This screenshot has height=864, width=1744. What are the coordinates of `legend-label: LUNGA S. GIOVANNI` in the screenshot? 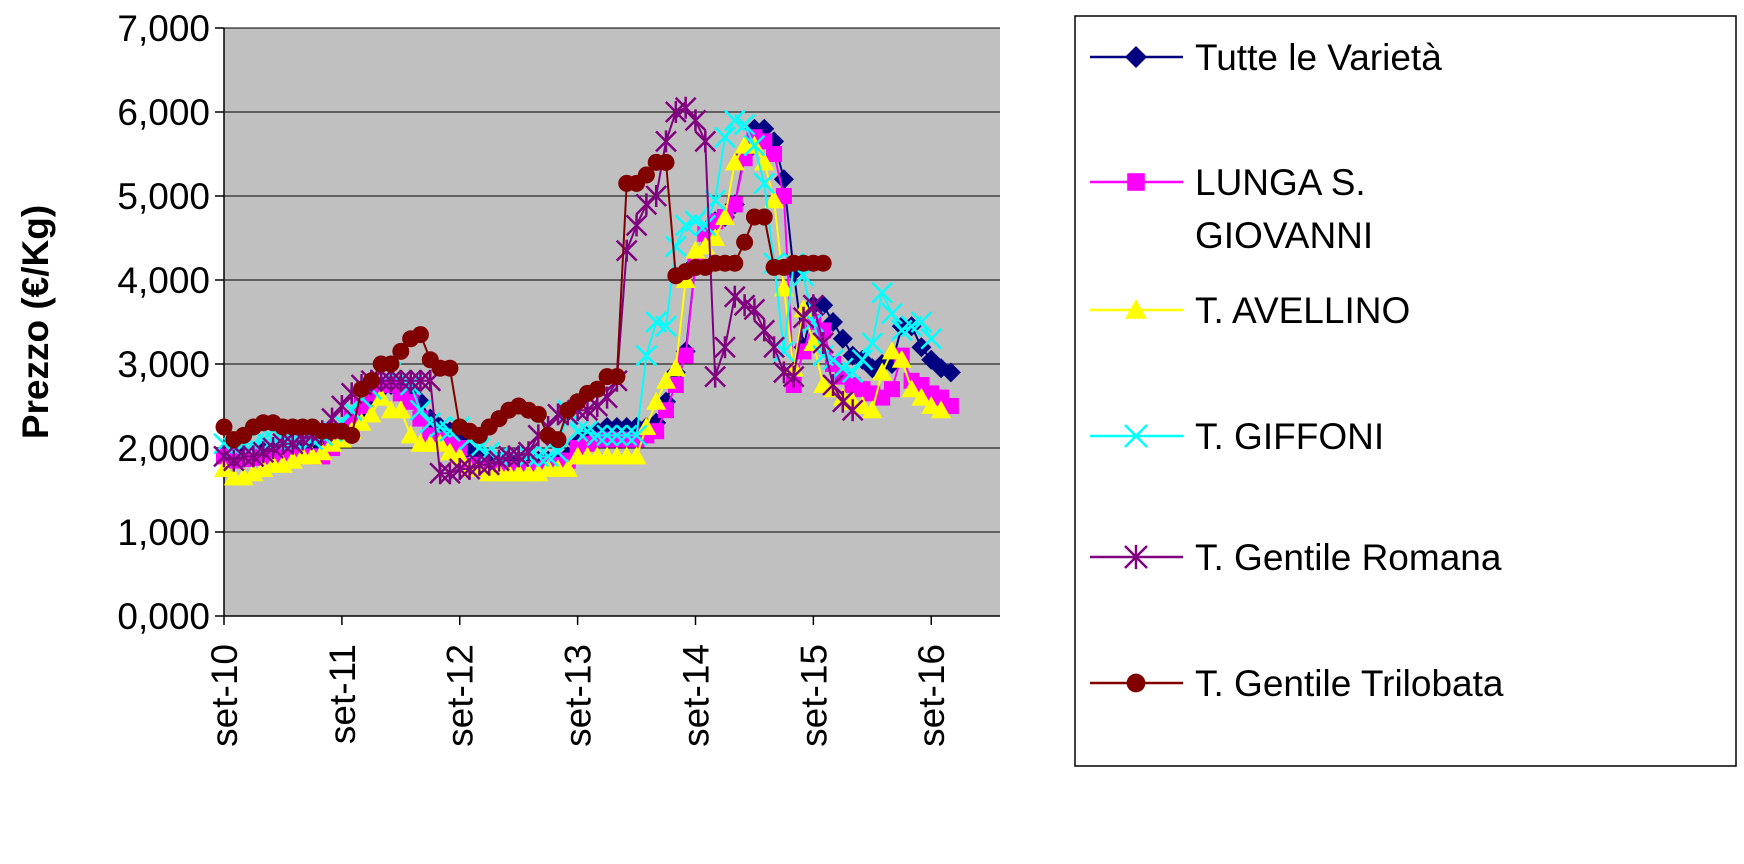 It's located at (1284, 209).